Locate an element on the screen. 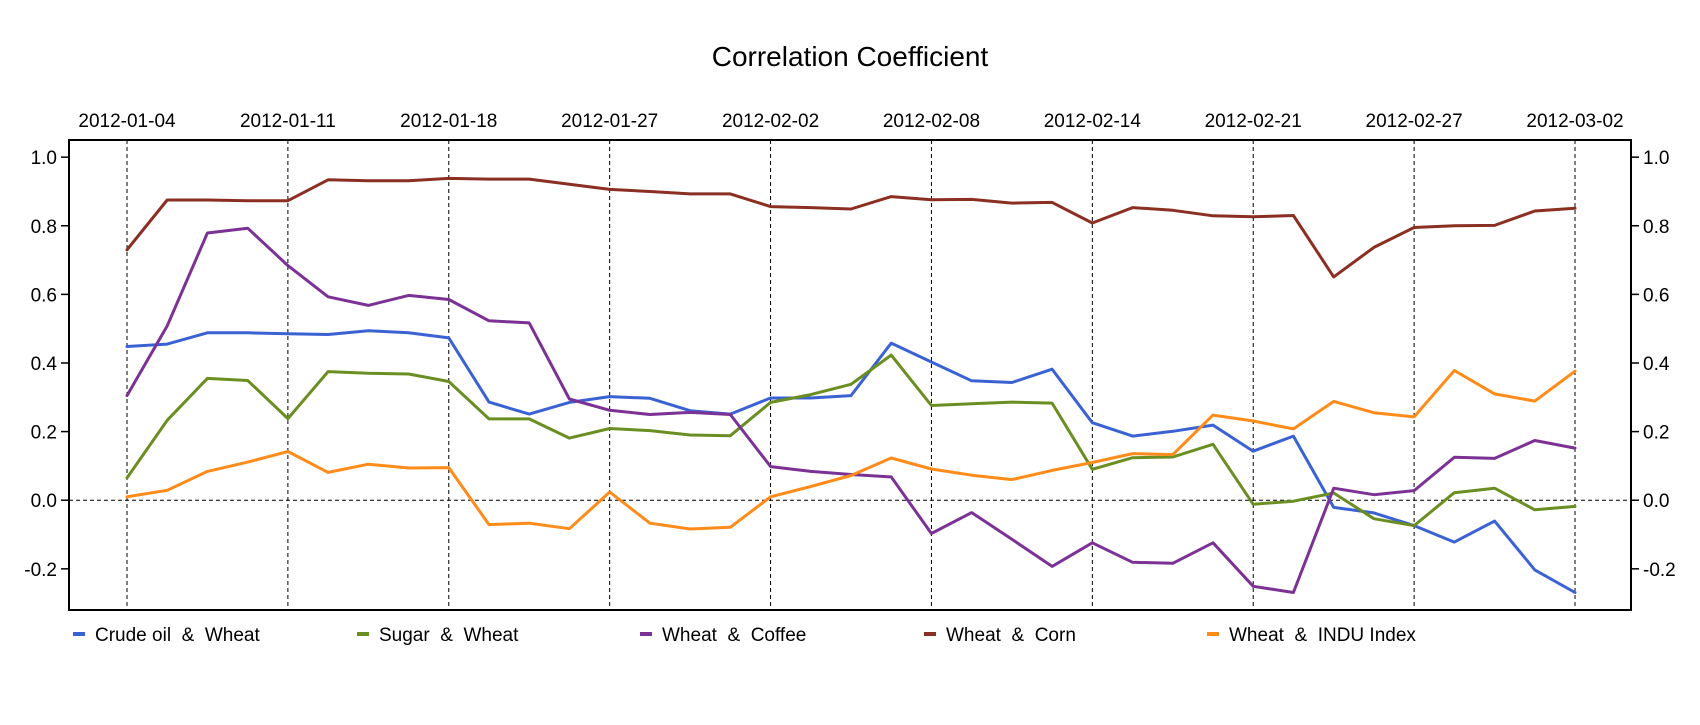  x-tick-label-0: 2012-01-04 is located at coordinates (127, 121).